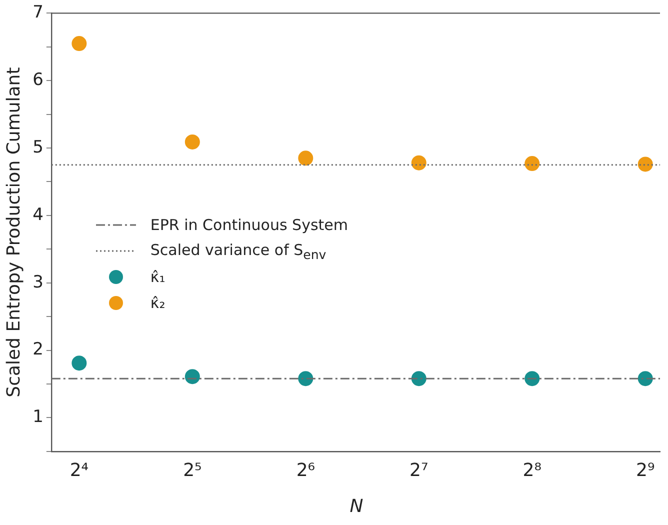  Describe the element at coordinates (249, 225) in the screenshot. I see `legend-label: EPR in Continuous System` at that location.